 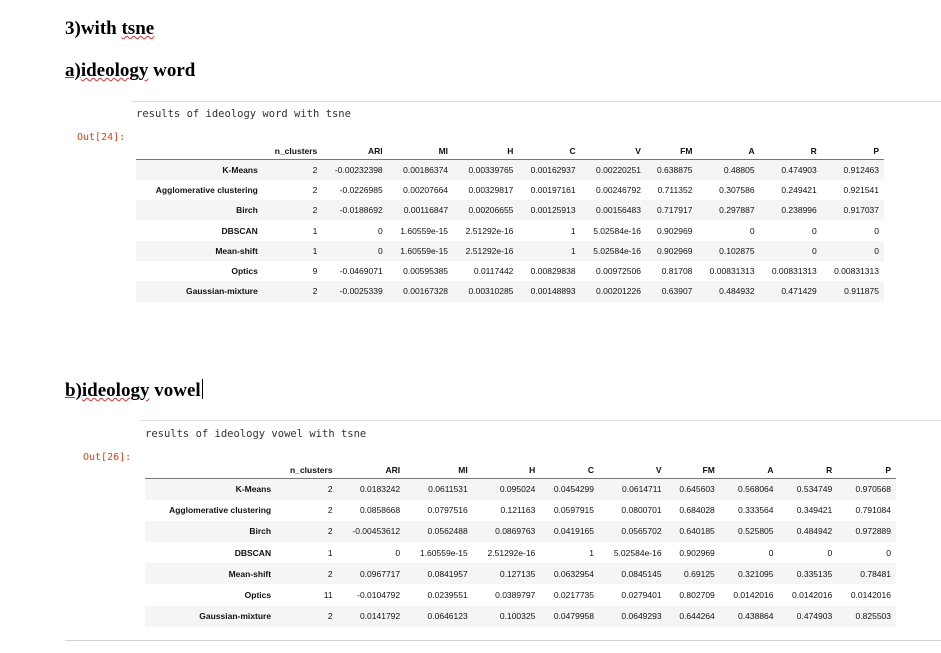 I want to click on table-cell: 0.00829838, so click(x=553, y=271).